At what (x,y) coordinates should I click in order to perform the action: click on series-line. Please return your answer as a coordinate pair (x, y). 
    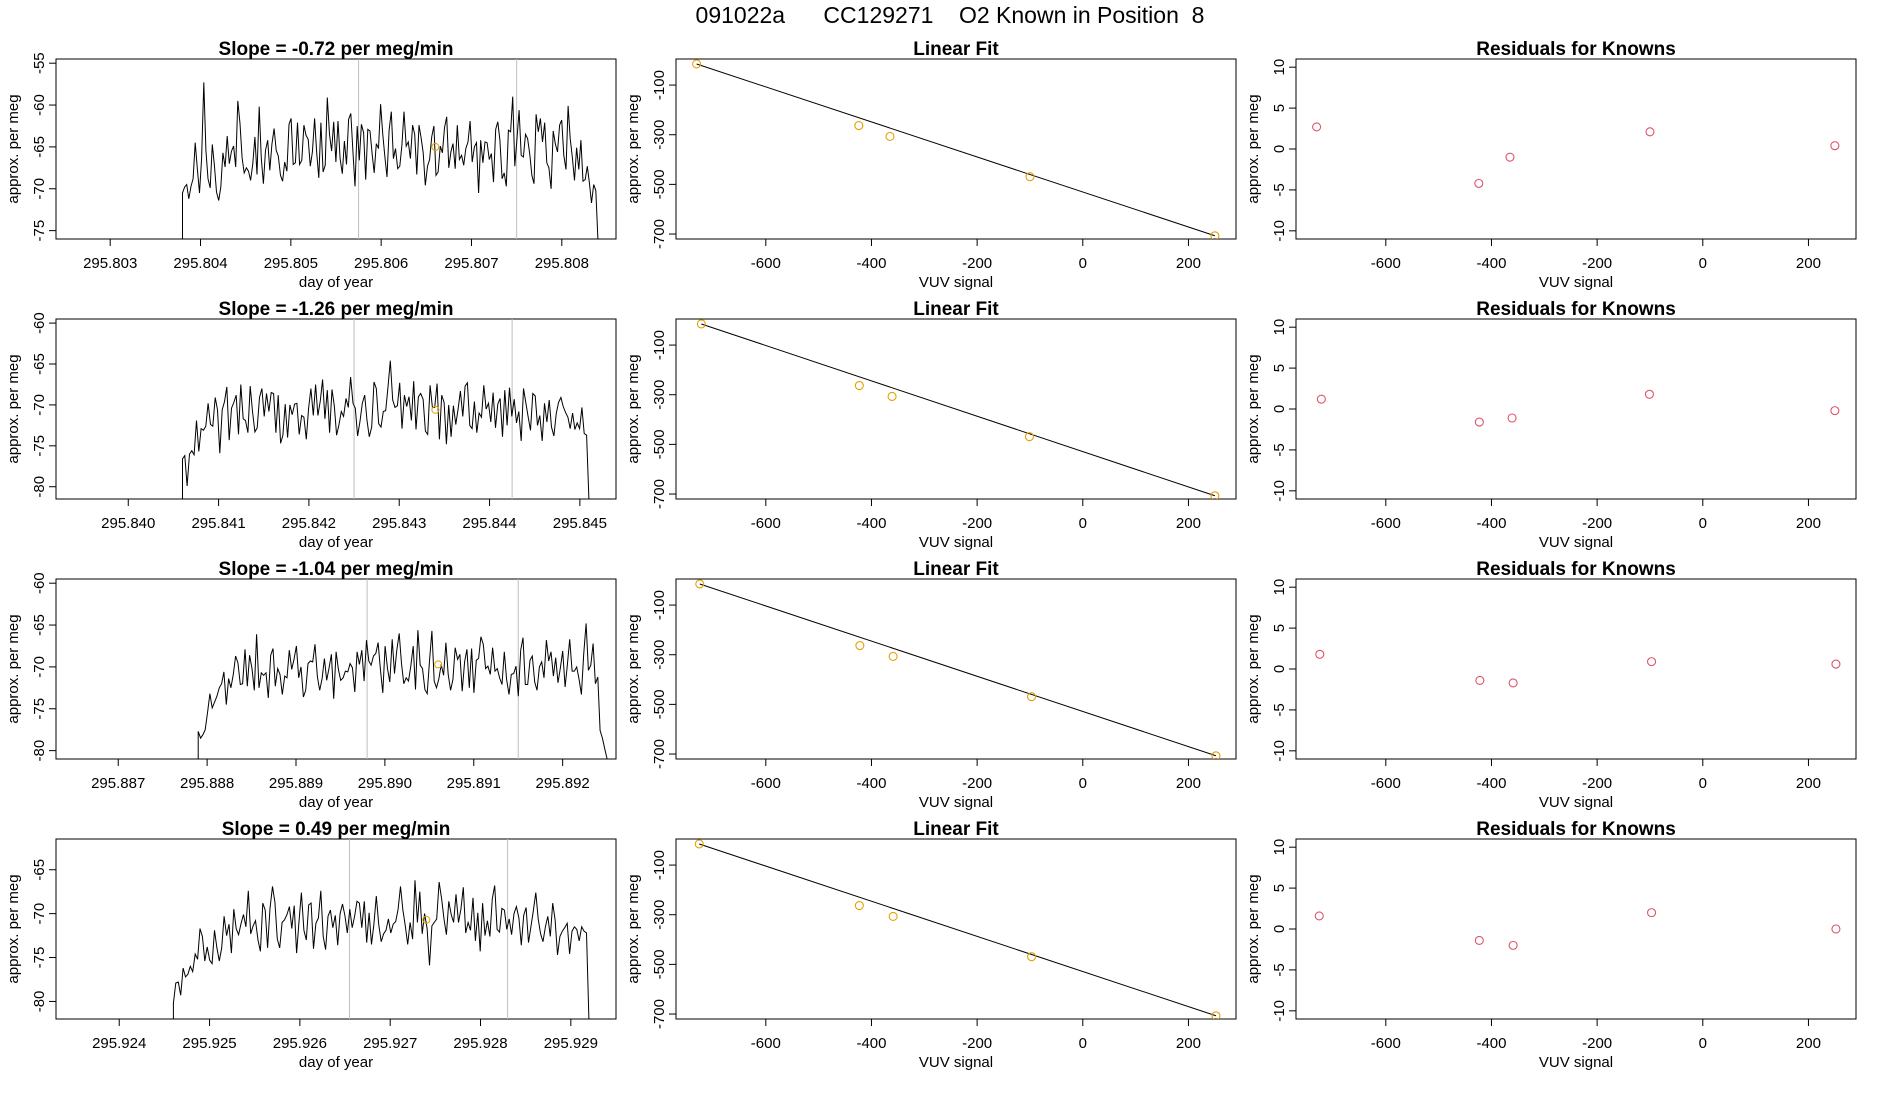
    Looking at the image, I should click on (332, 691).